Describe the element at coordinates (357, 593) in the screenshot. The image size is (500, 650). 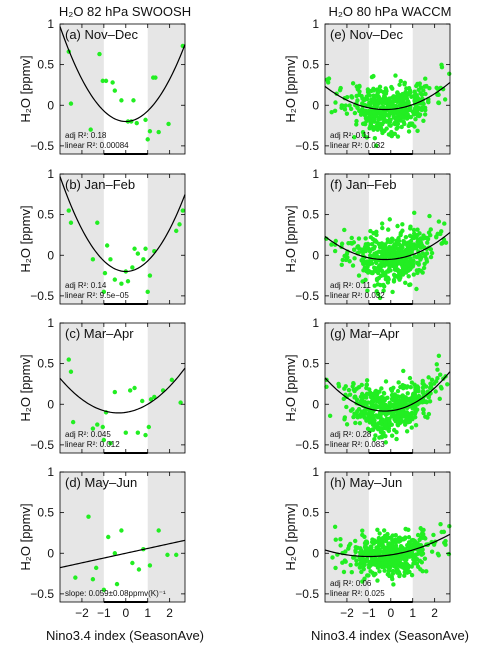
I see `fit-stat: linear R²: 0.025` at that location.